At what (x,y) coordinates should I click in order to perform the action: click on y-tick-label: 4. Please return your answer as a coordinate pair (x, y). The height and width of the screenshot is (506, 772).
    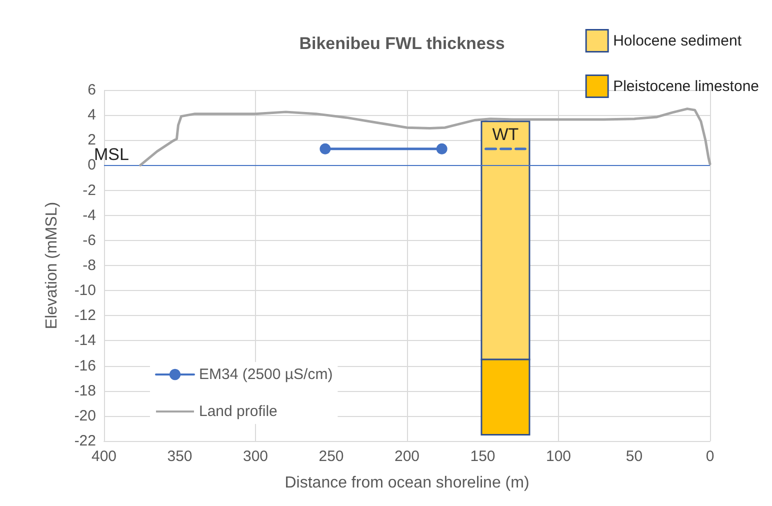
    Looking at the image, I should click on (92, 115).